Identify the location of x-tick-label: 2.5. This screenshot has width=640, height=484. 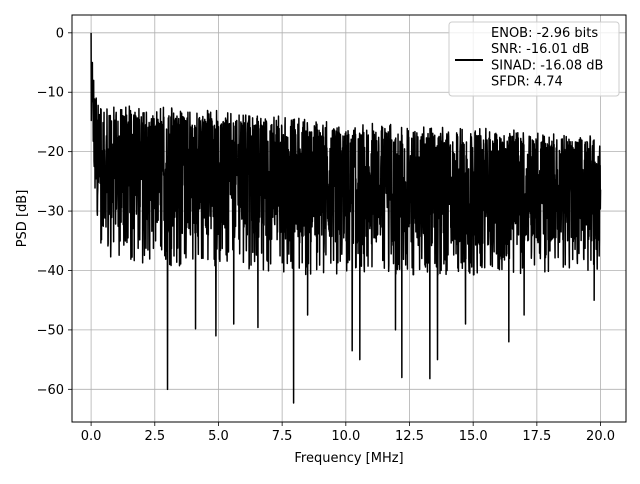
(154, 436).